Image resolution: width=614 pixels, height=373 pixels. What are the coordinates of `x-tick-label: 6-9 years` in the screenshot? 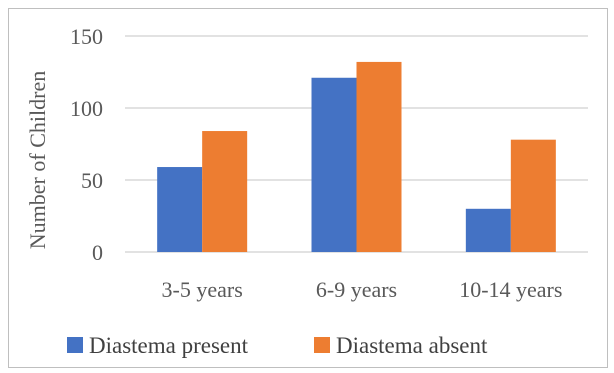 It's located at (356, 289).